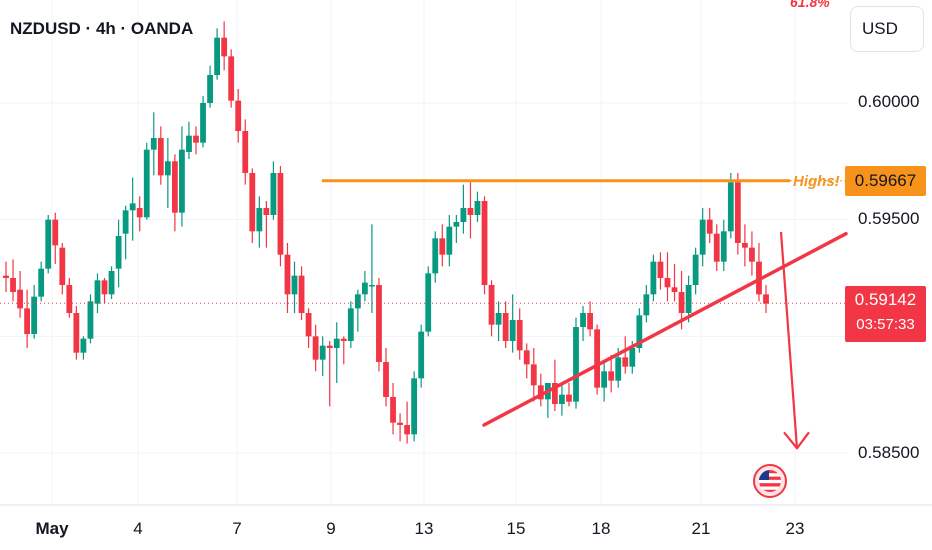 The image size is (932, 550). I want to click on flag-canton, so click(764, 475).